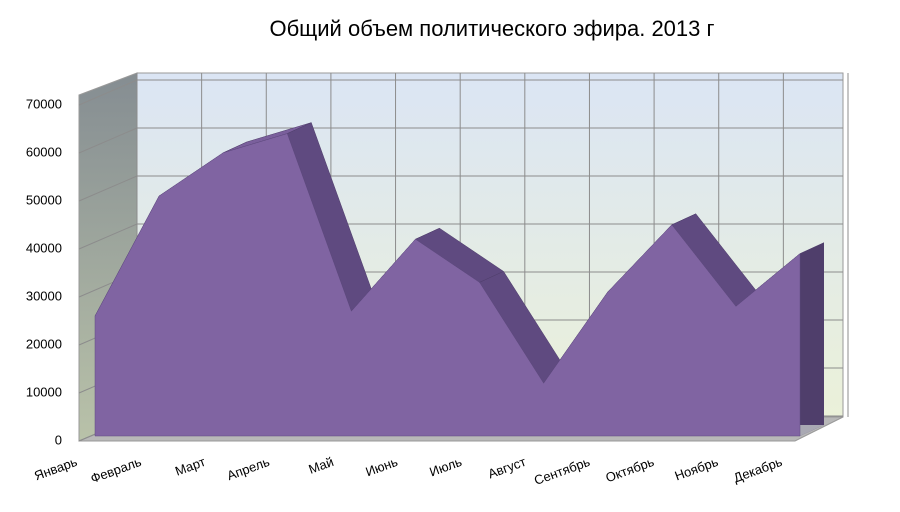 This screenshot has height=512, width=900. Describe the element at coordinates (58, 439) in the screenshot. I see `y-tick-label: 0` at that location.